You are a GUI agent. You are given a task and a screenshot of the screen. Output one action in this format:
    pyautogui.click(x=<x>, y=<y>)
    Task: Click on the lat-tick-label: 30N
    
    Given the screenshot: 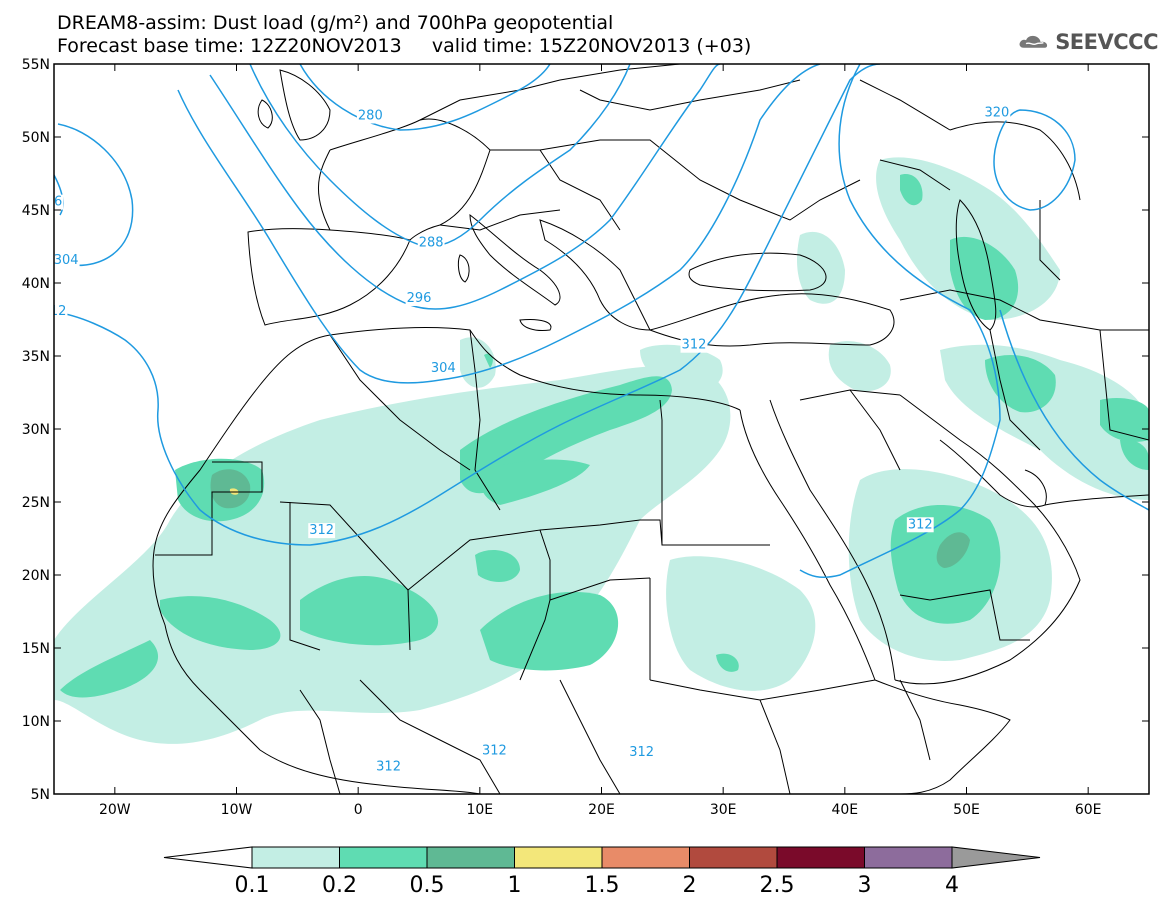 What is the action you would take?
    pyautogui.click(x=36, y=430)
    